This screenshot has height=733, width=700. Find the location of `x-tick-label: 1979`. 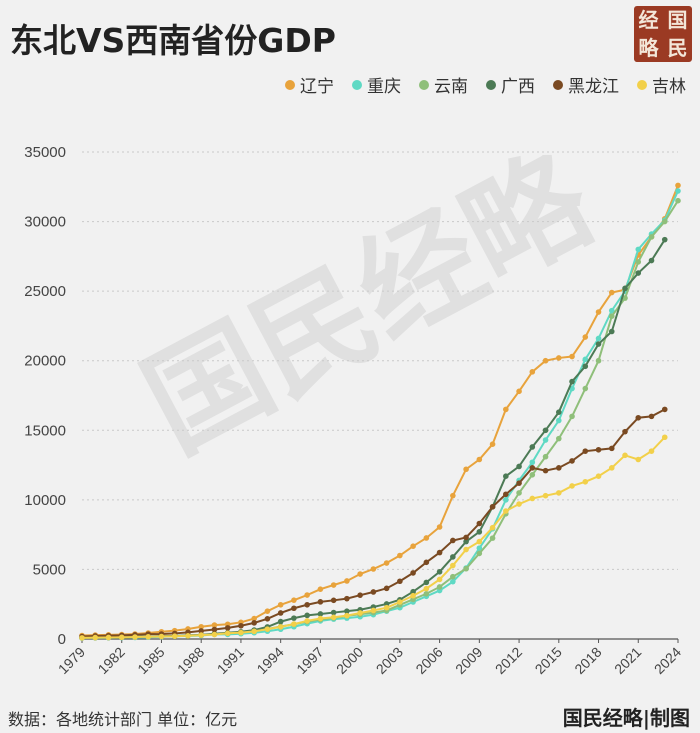

x-tick-label: 1979 is located at coordinates (71, 660).